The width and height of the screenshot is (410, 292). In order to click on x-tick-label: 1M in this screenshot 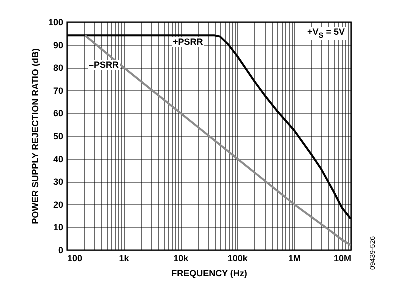, I will do `click(294, 259)`.